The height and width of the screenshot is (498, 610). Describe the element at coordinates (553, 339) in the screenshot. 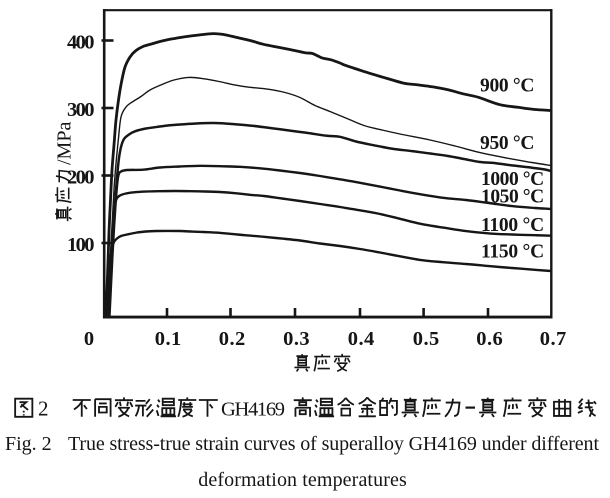

I see `svg-text: 0.7` at that location.